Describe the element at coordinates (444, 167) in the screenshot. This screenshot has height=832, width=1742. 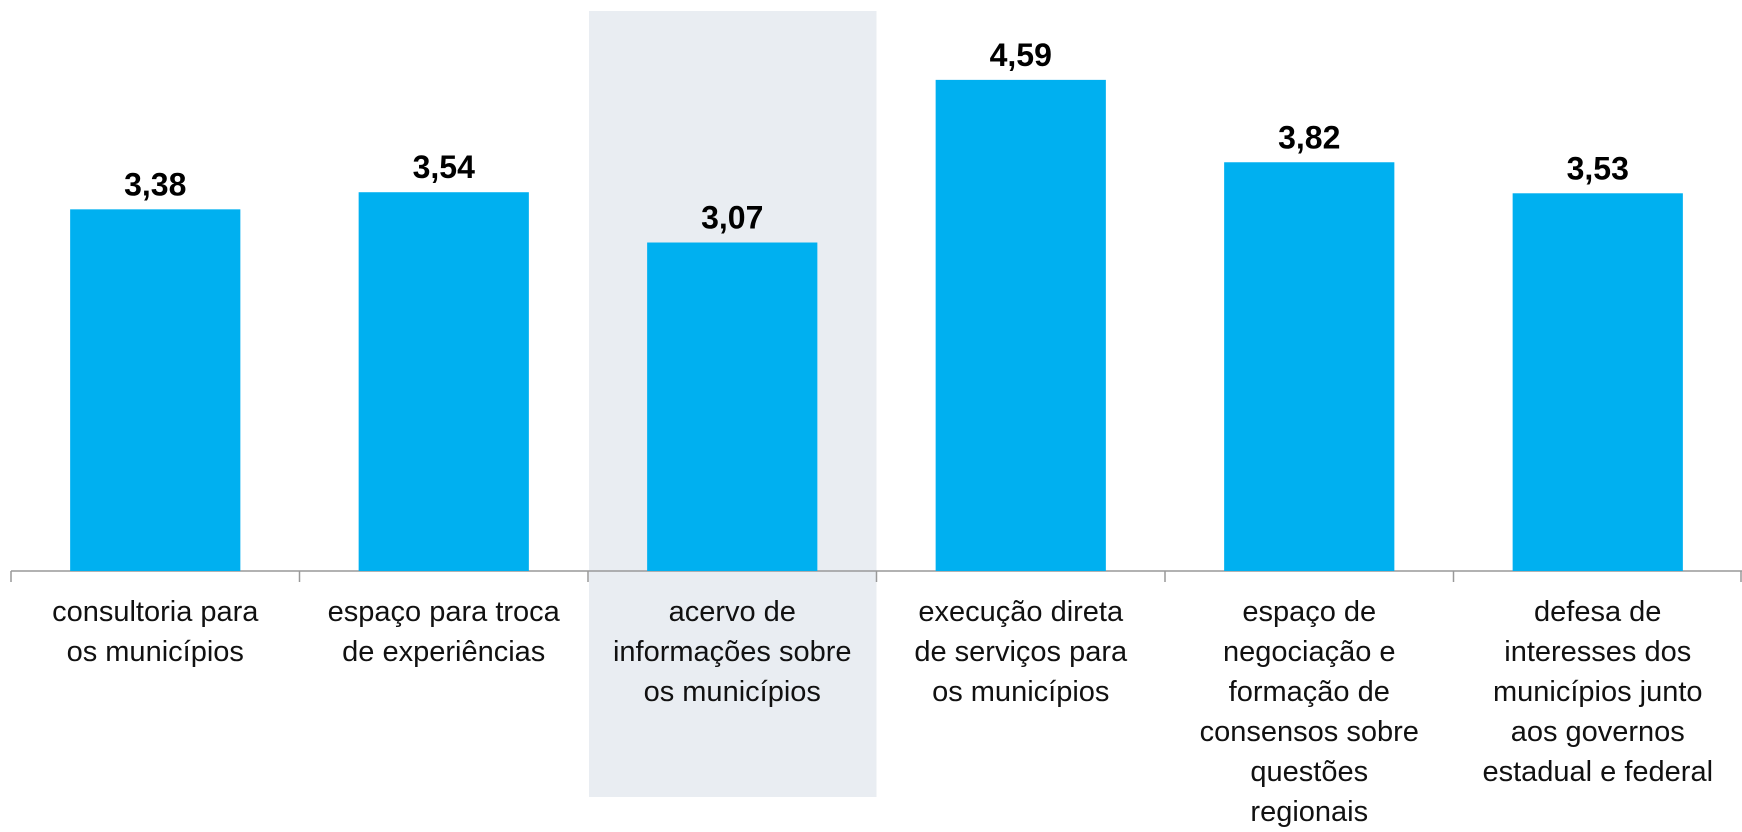
I see `value-label: 3,54` at that location.